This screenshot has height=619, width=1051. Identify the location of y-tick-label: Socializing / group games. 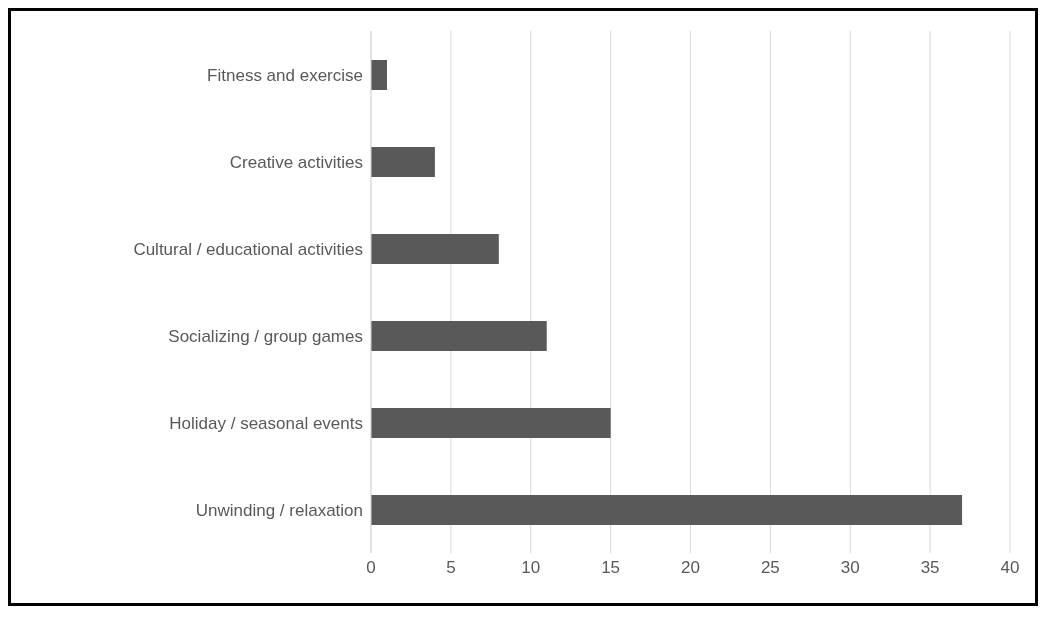
(265, 336).